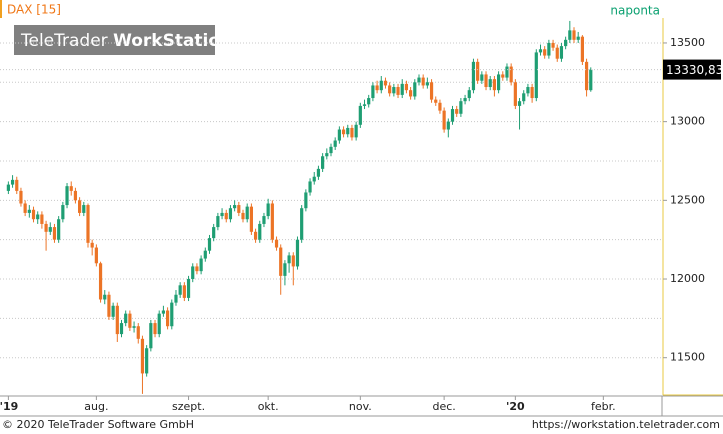 This screenshot has width=723, height=434. What do you see at coordinates (114, 40) in the screenshot?
I see `watermark-box` at bounding box center [114, 40].